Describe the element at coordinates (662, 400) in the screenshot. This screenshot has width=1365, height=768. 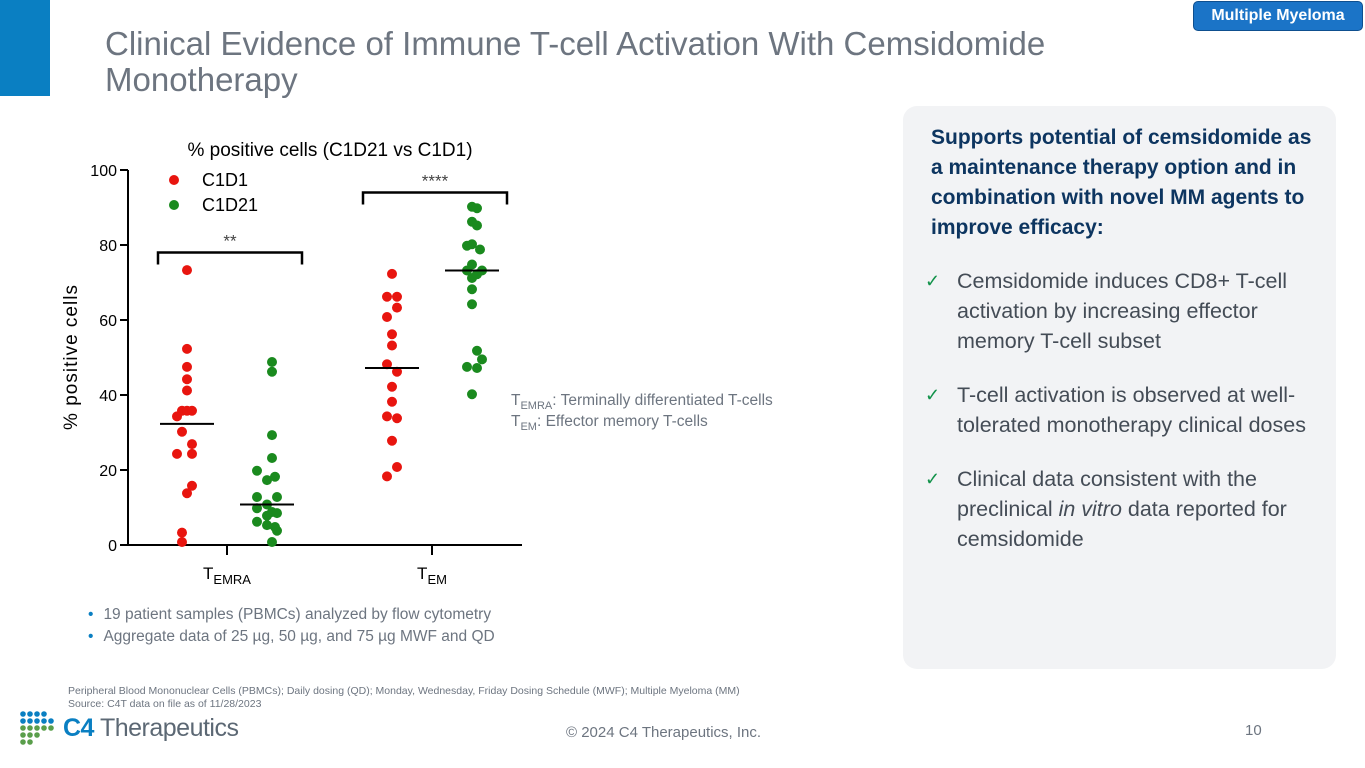
I see `abbreviation-text: : Terminally differentiated T-cells` at that location.